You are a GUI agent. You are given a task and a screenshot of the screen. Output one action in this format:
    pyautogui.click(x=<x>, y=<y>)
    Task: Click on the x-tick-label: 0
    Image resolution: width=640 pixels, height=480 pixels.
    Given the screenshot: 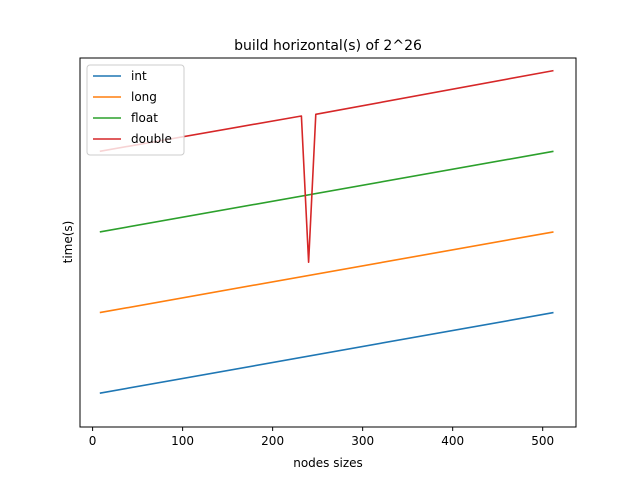 What is the action you would take?
    pyautogui.click(x=93, y=441)
    